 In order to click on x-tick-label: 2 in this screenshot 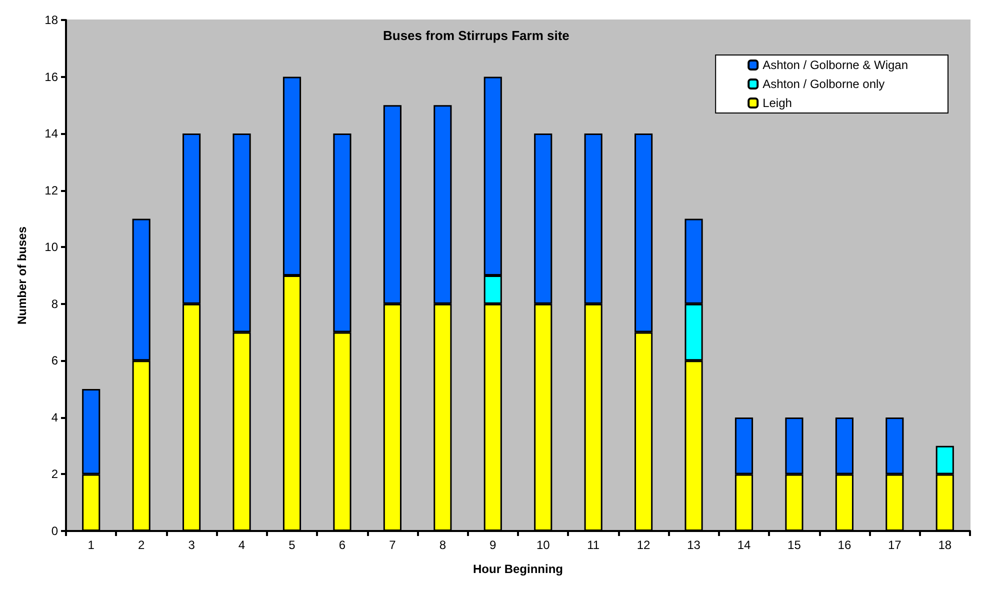, I will do `click(141, 545)`.